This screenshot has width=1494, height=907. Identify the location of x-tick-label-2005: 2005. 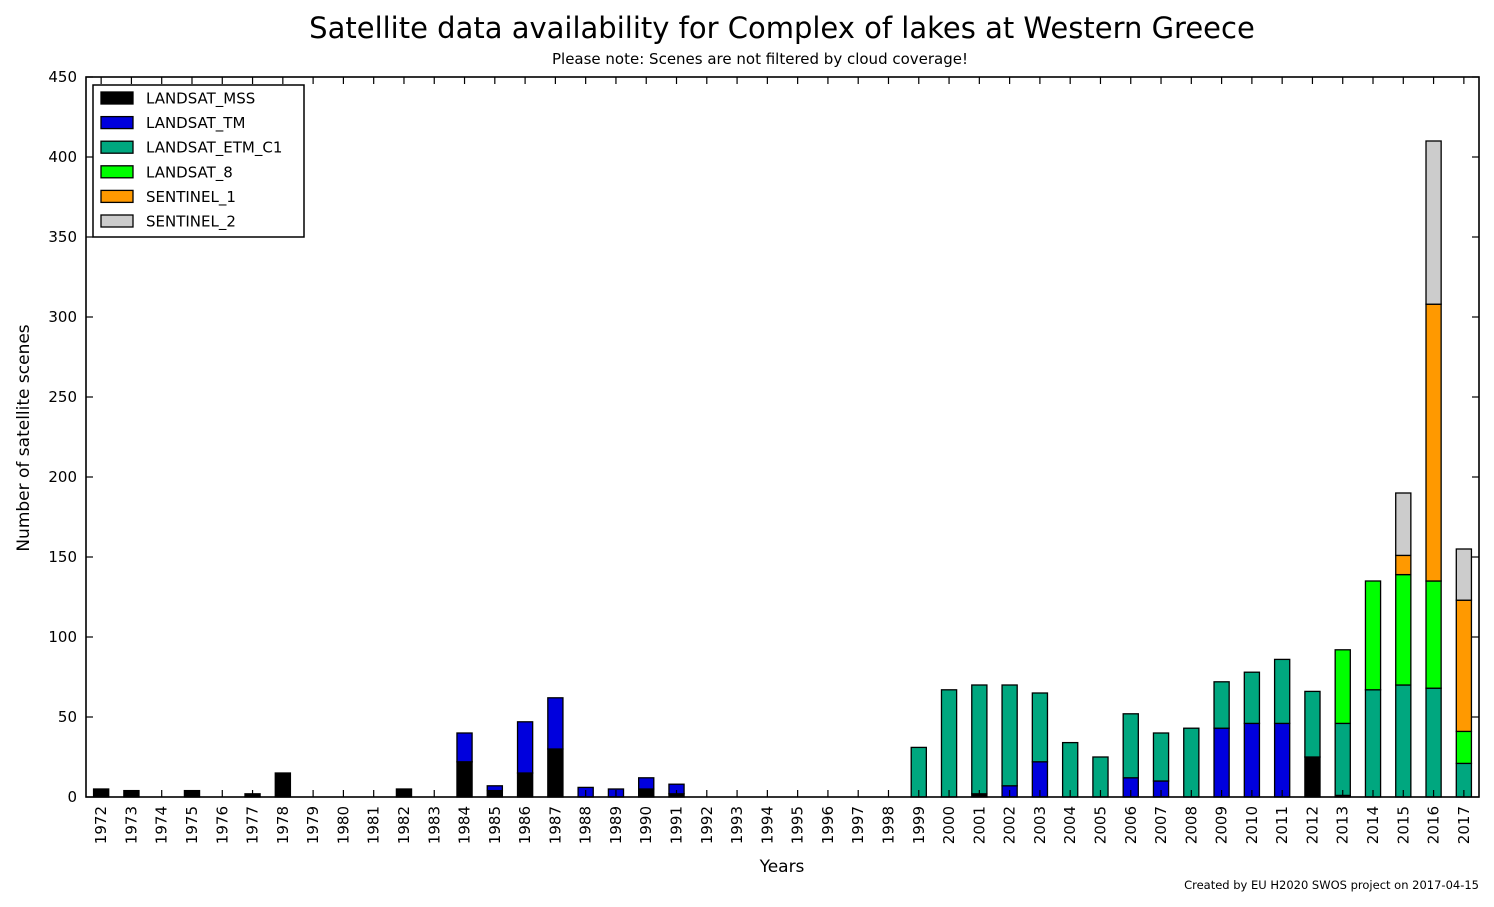
(1100, 825).